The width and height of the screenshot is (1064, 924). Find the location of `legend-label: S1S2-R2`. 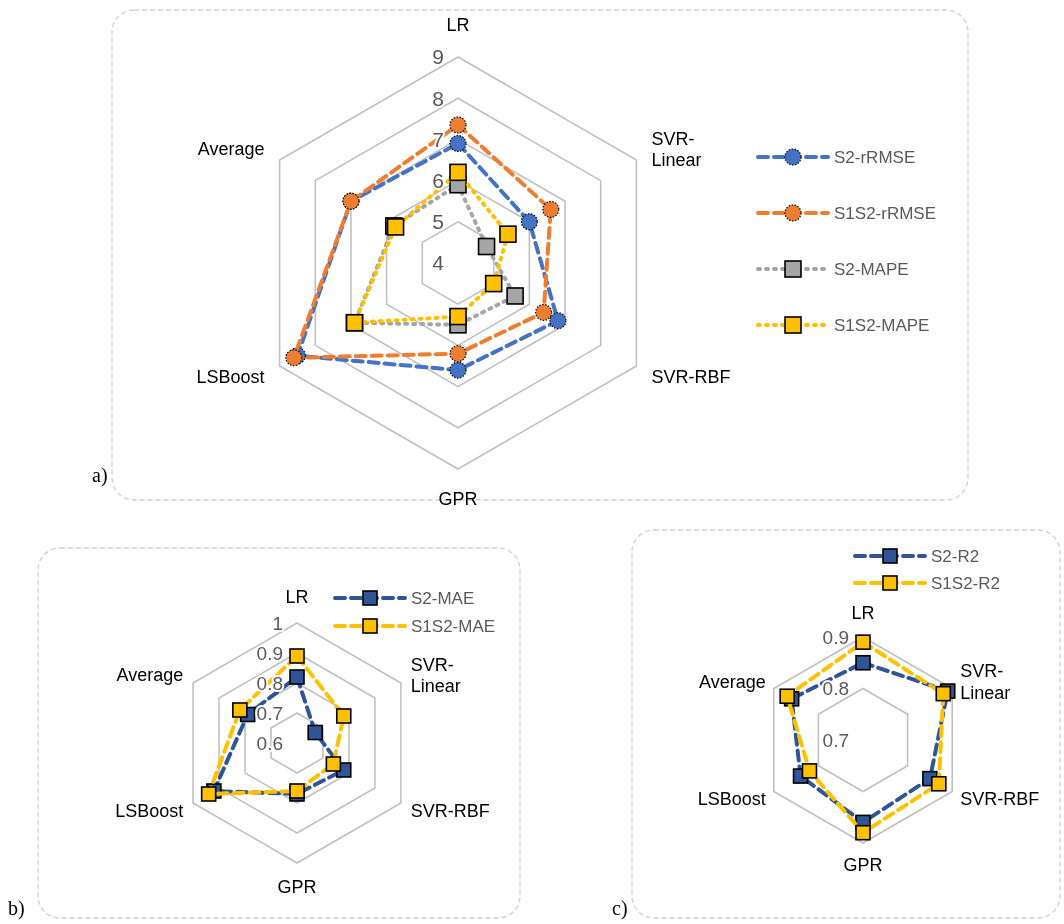

legend-label: S1S2-R2 is located at coordinates (965, 583).